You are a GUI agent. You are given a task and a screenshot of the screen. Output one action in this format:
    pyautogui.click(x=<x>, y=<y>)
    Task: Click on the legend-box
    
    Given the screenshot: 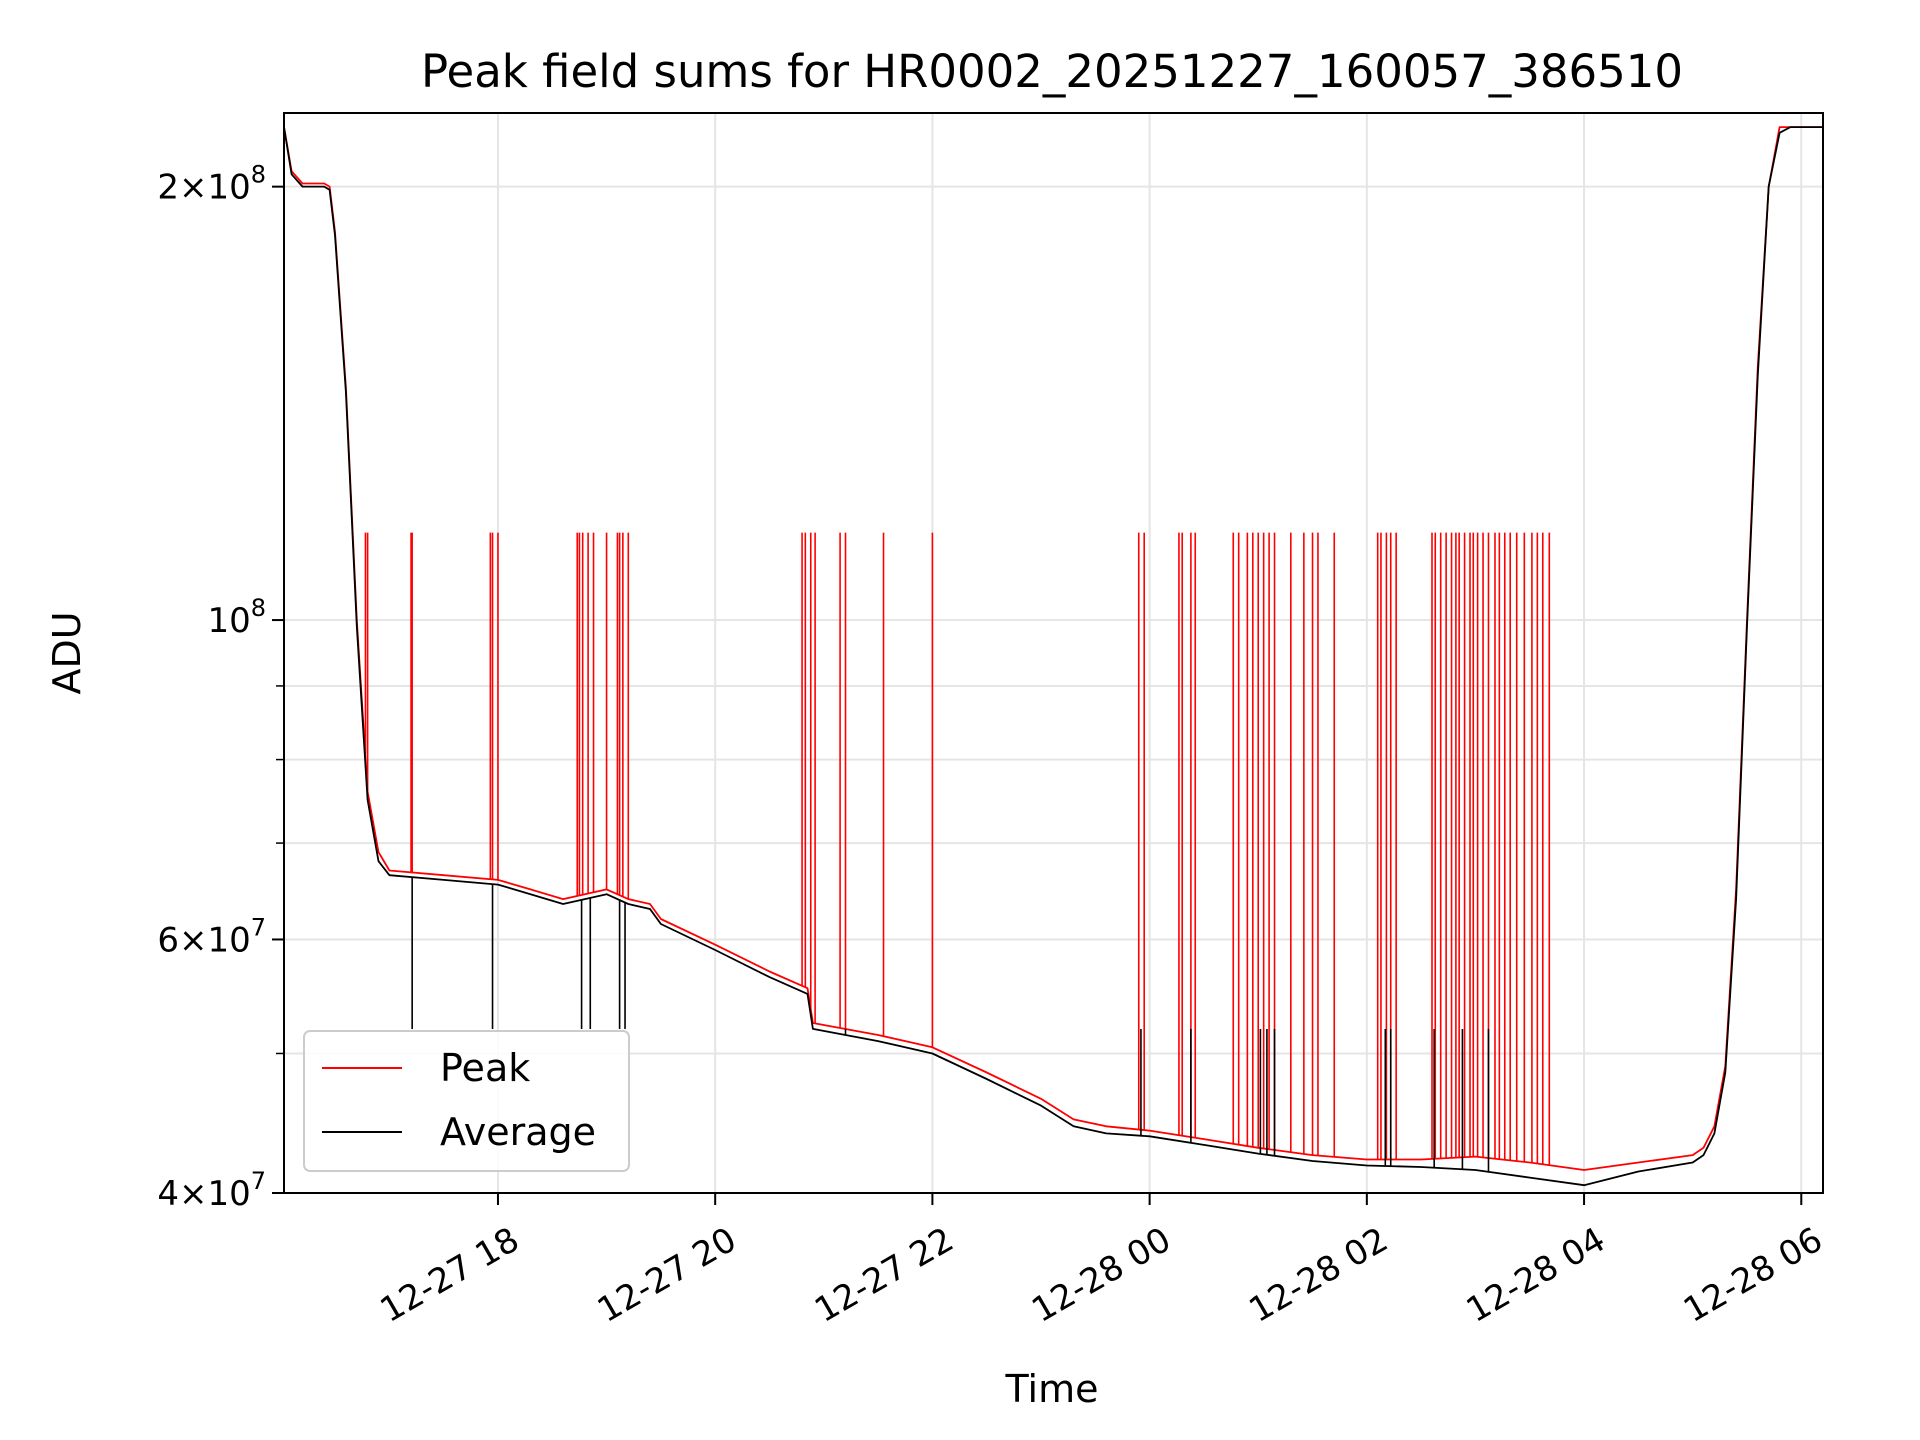 What is the action you would take?
    pyautogui.click(x=466, y=1101)
    